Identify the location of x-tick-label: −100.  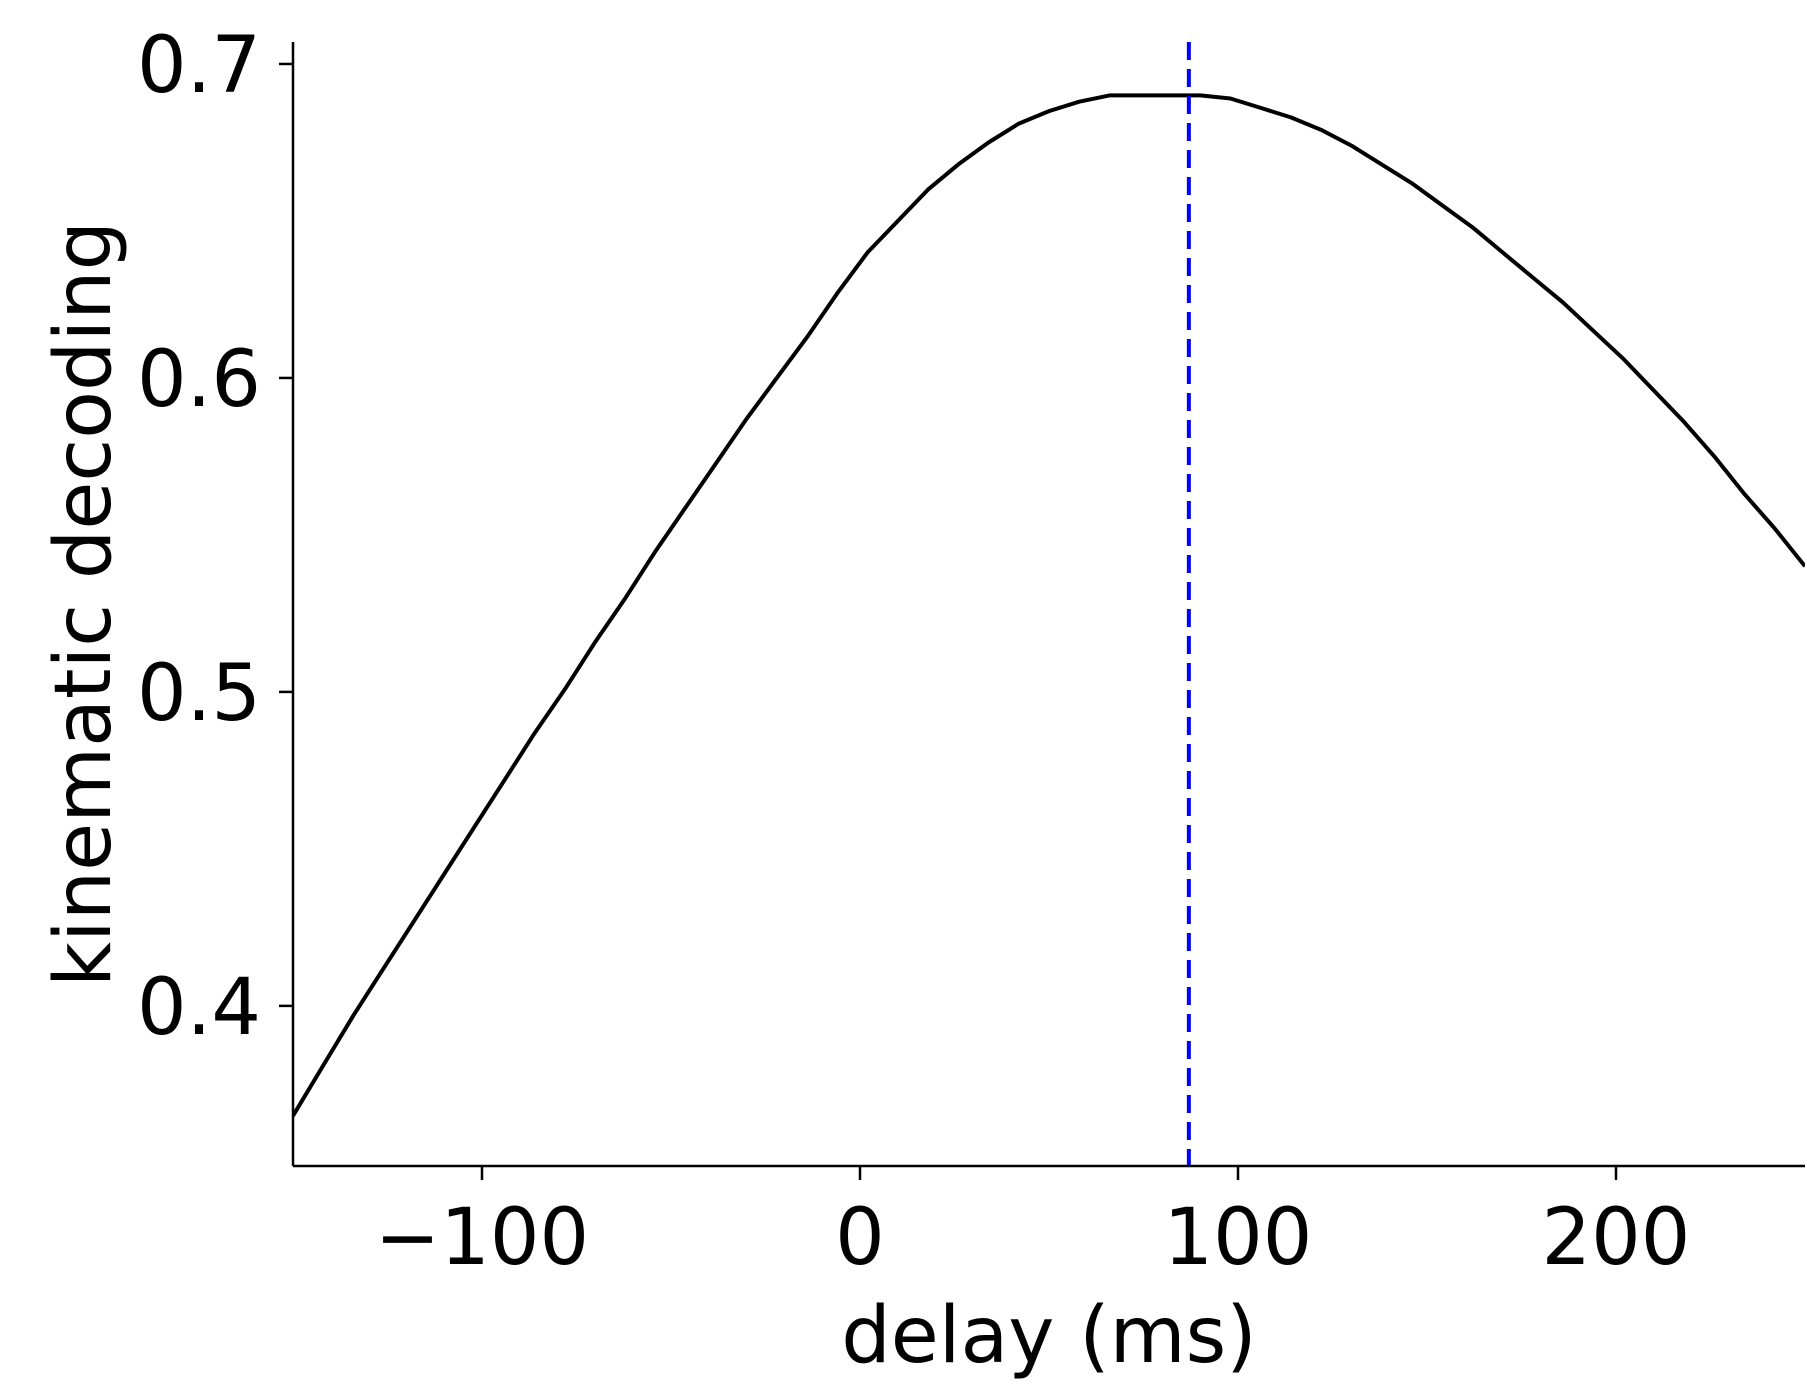
(482, 1238).